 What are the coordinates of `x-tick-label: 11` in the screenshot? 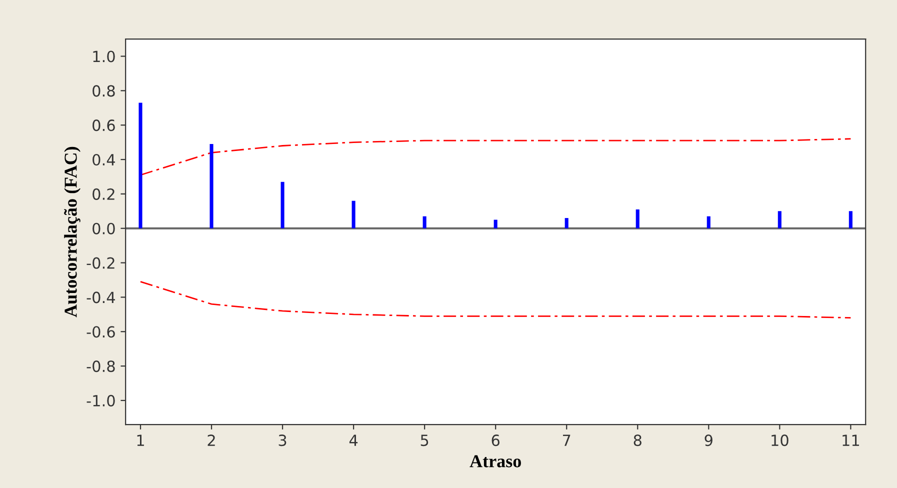 It's located at (850, 440).